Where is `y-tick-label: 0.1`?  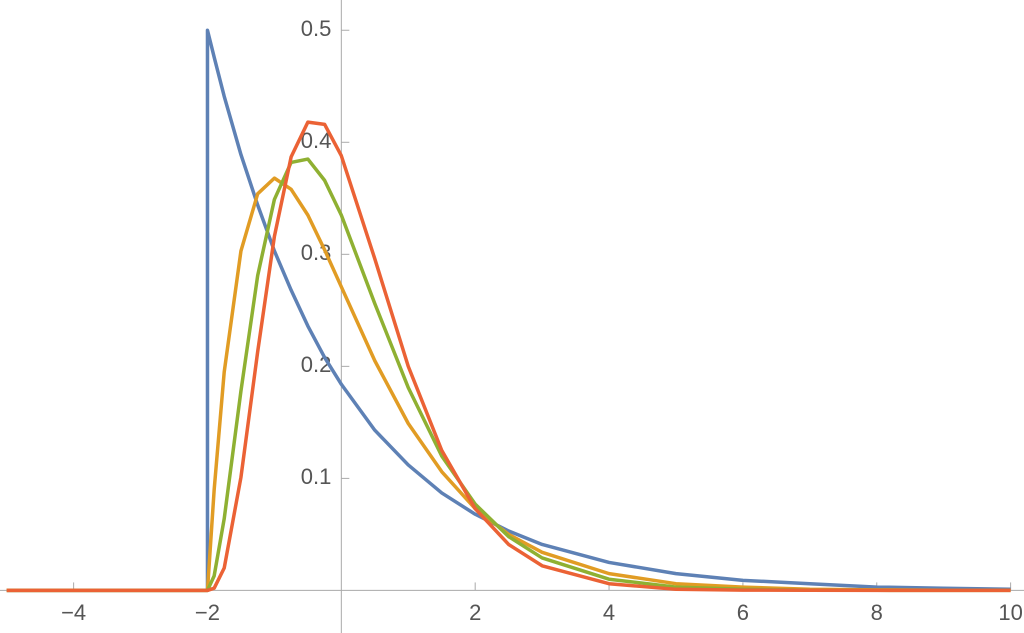 y-tick-label: 0.1 is located at coordinates (316, 476).